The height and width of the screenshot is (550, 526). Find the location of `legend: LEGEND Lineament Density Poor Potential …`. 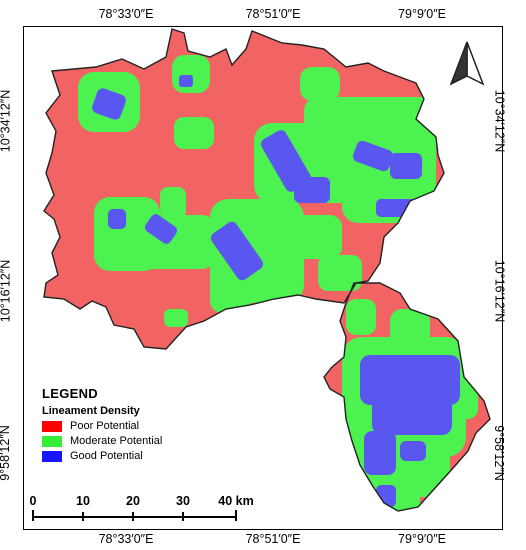

legend: LEGEND Lineament Density Poor Potential … is located at coordinates (102, 424).